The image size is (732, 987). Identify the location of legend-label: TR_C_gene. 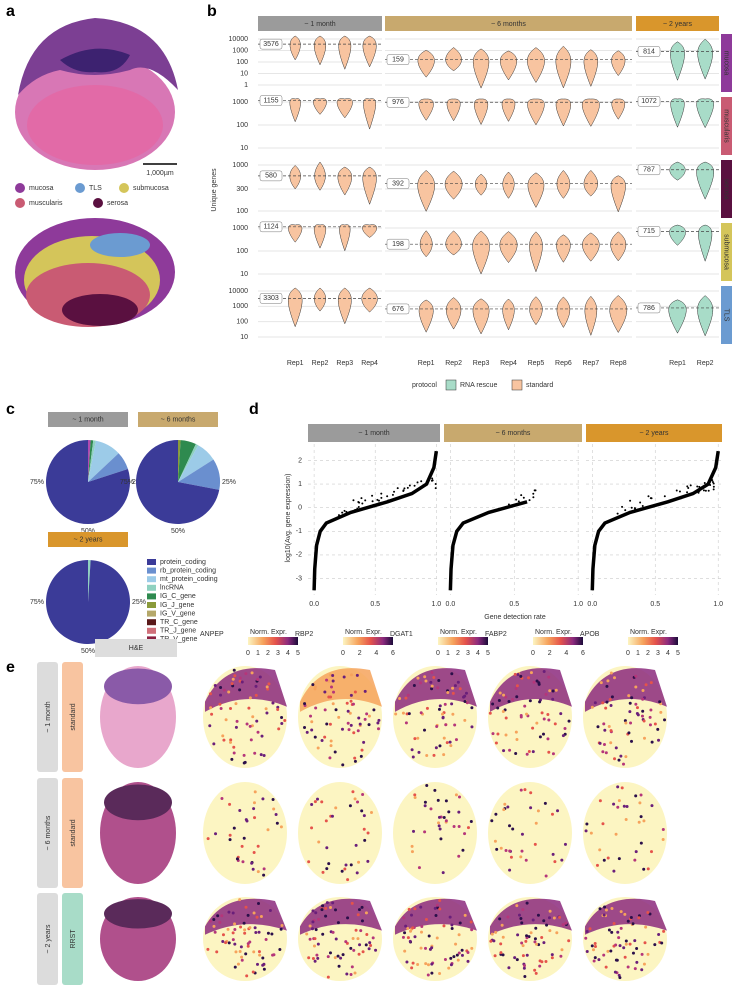
(179, 622).